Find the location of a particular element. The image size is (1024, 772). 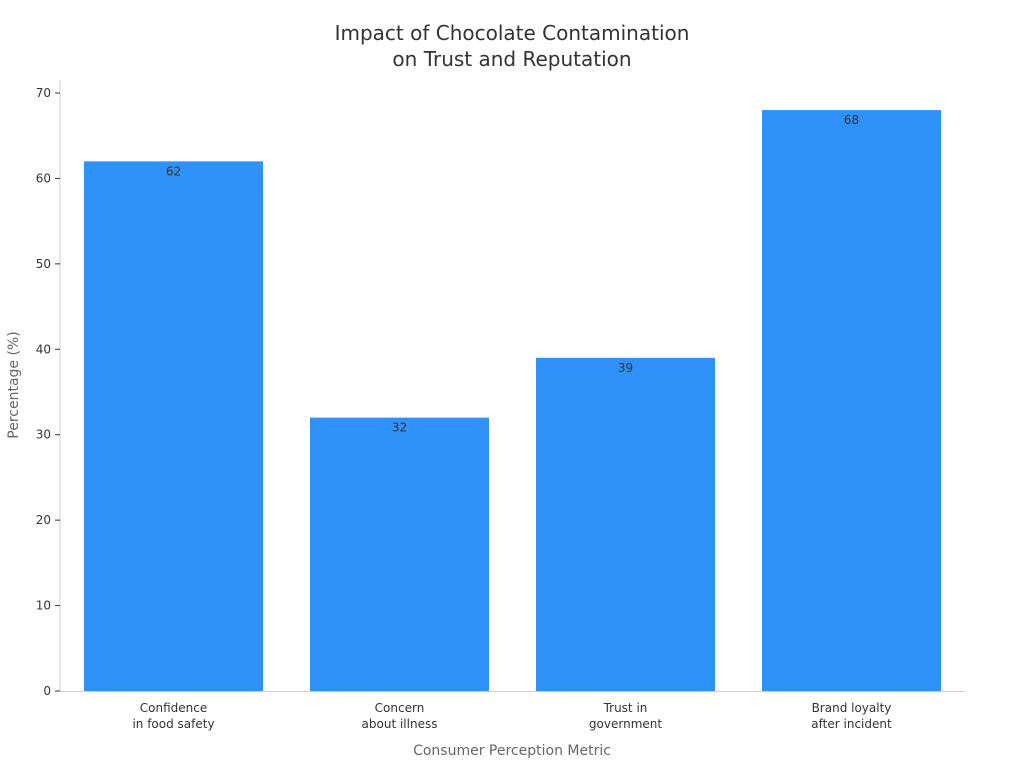

data-label: 32 is located at coordinates (399, 428).